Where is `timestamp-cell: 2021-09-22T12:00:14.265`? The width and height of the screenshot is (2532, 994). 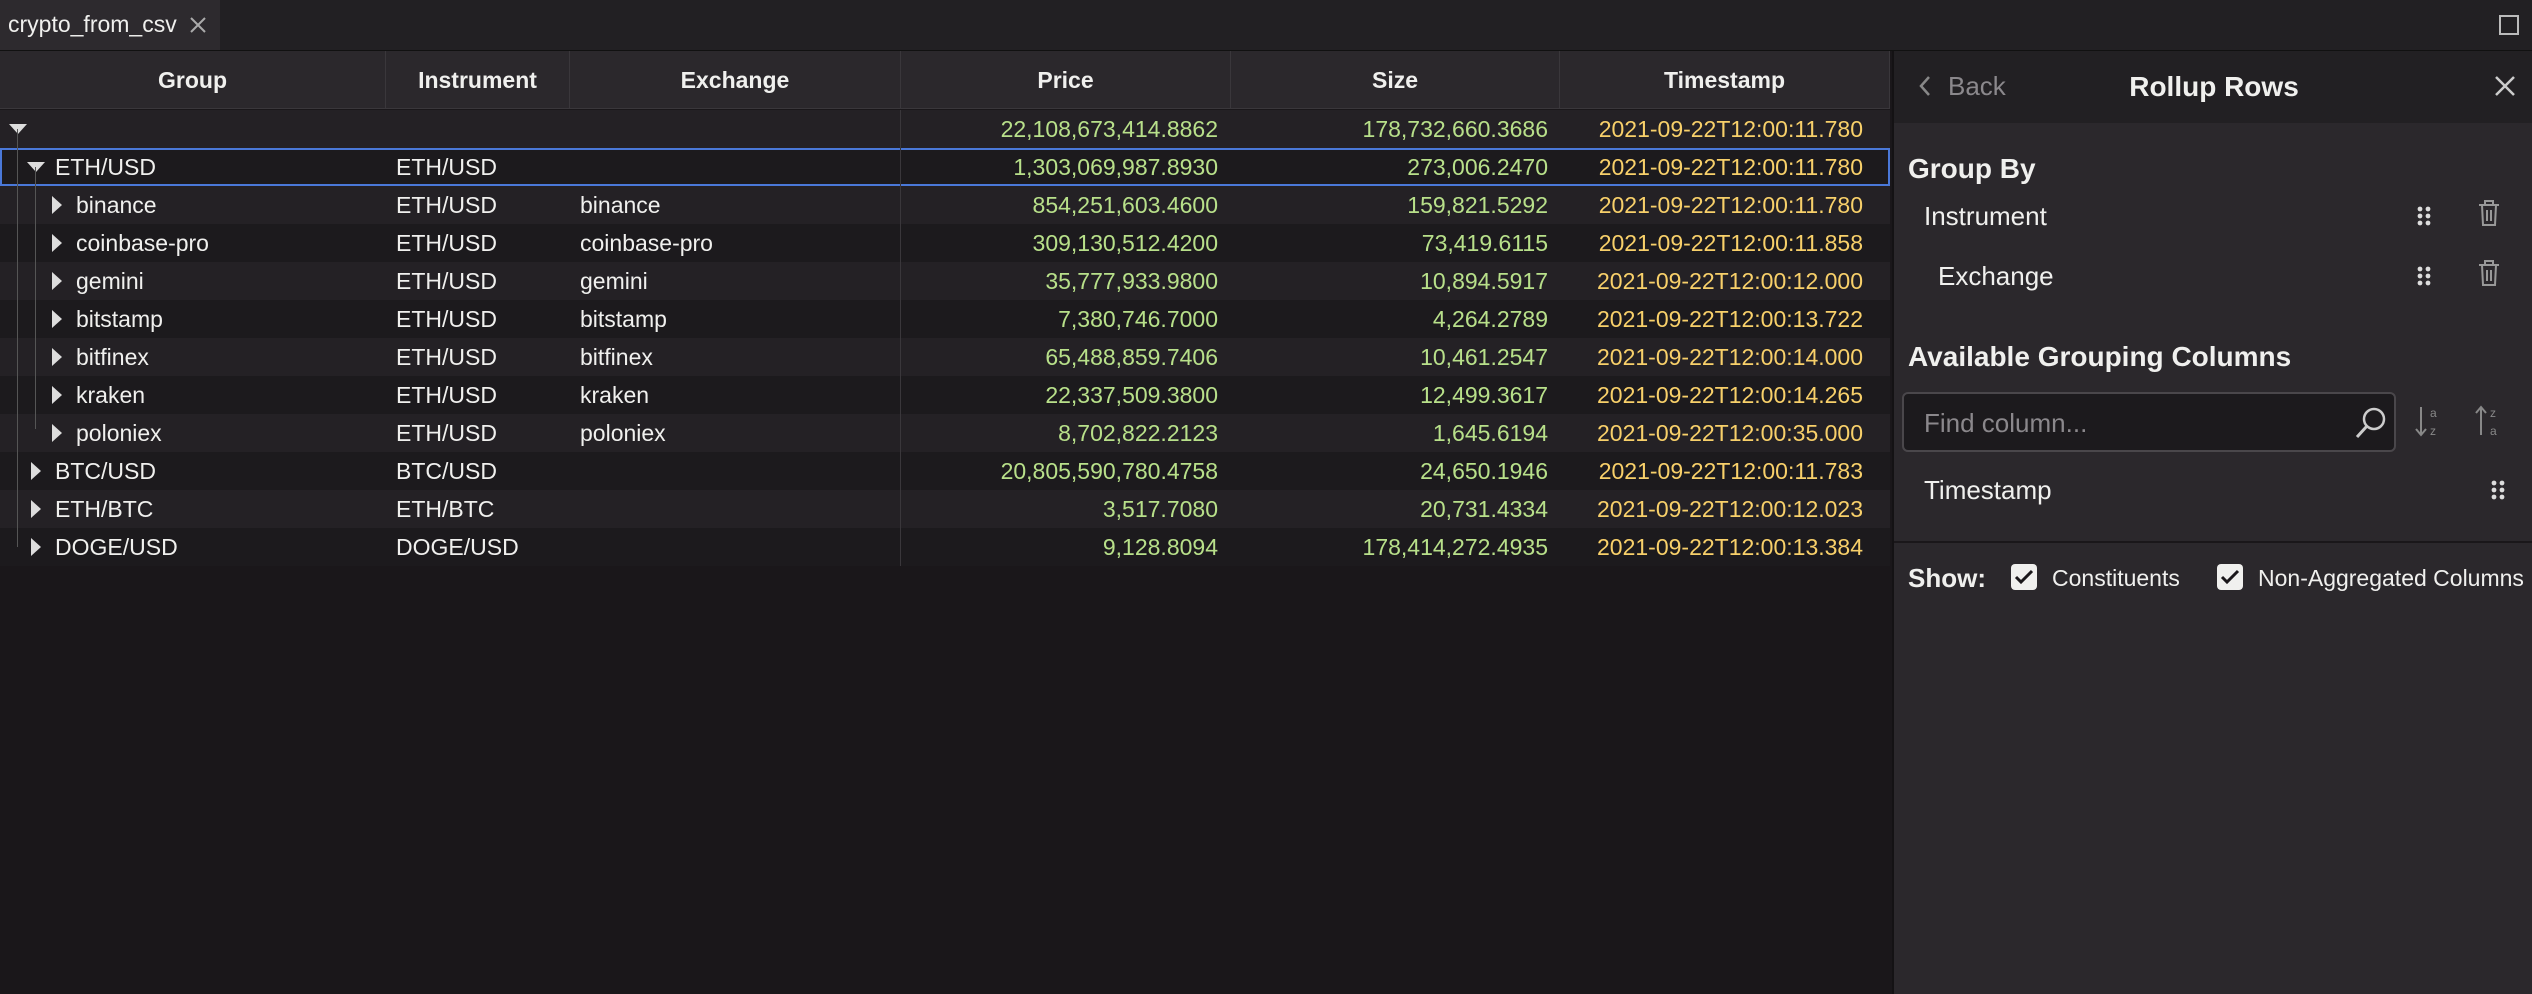 timestamp-cell: 2021-09-22T12:00:14.265 is located at coordinates (1730, 395).